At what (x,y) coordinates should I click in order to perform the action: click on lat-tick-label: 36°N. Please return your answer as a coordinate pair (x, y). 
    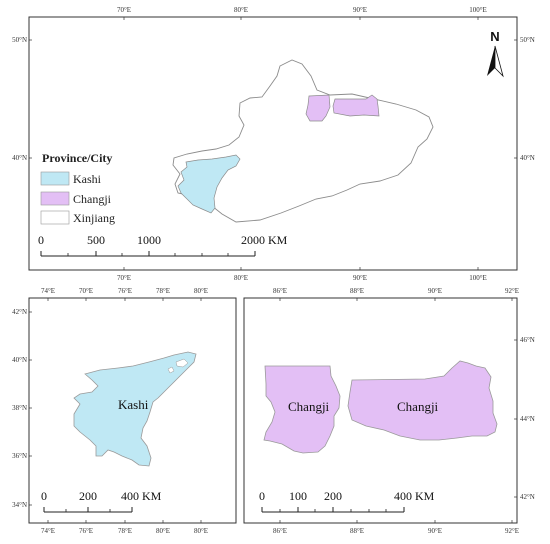
    Looking at the image, I should click on (19, 456).